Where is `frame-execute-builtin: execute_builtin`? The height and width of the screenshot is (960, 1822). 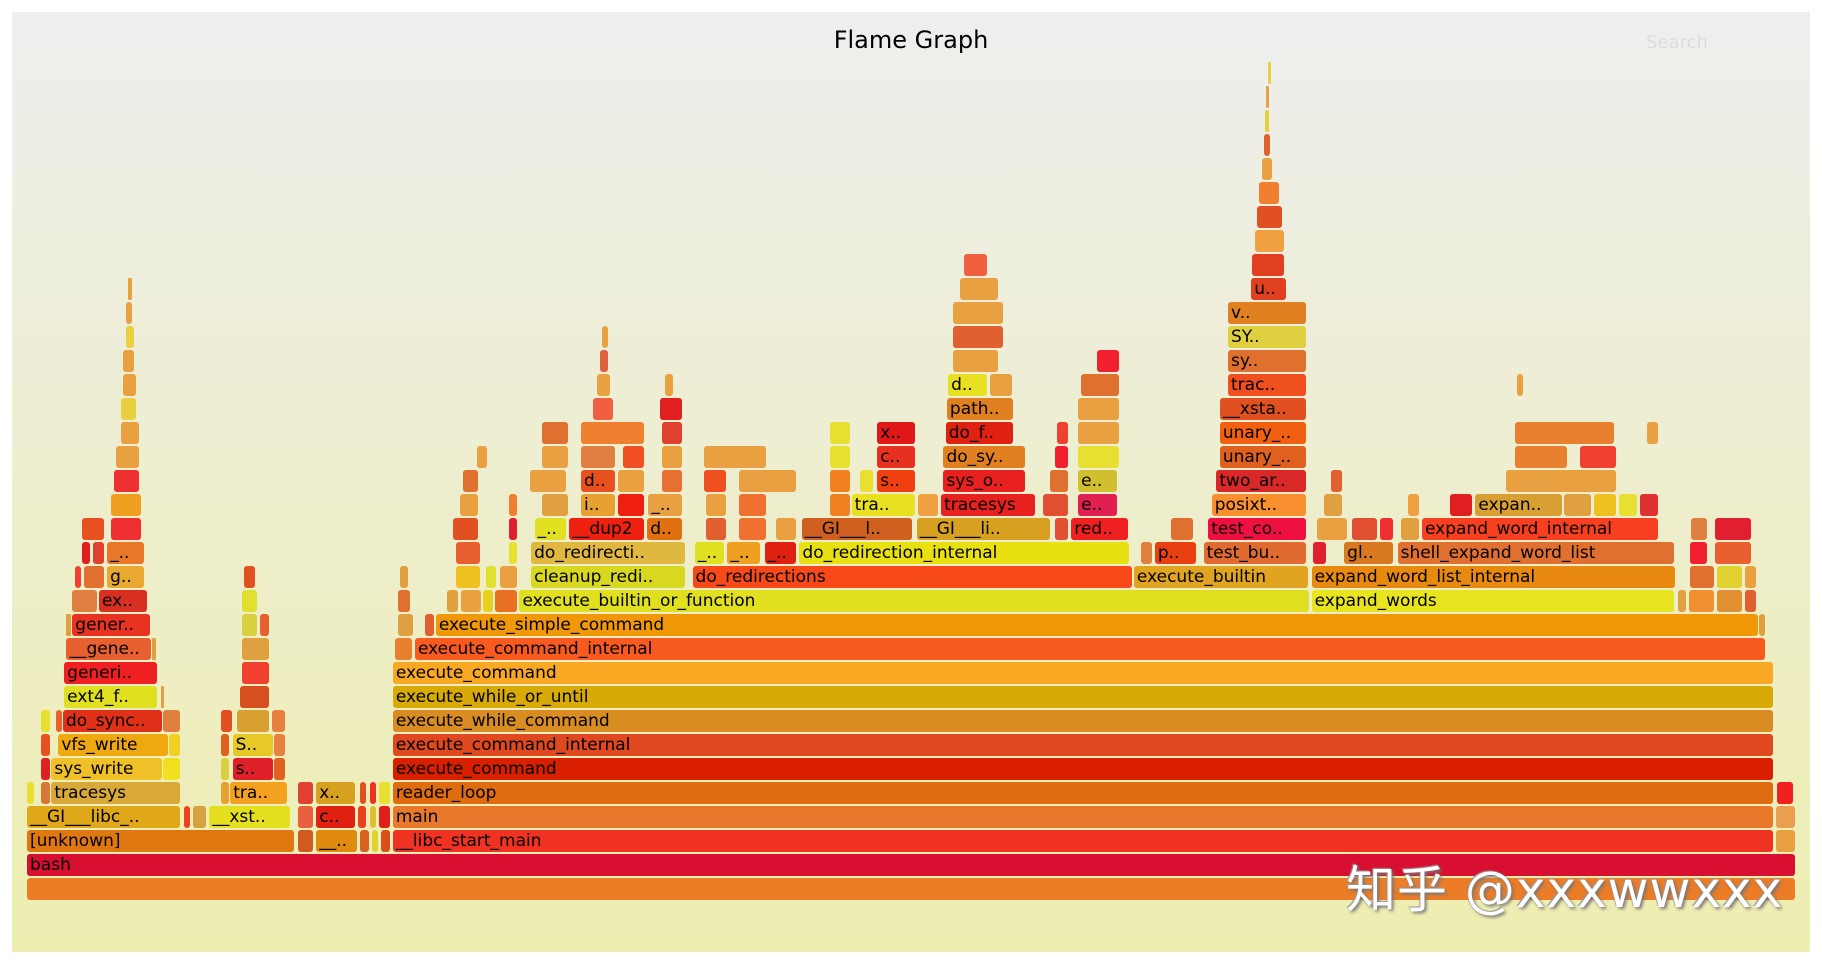
frame-execute-builtin: execute_builtin is located at coordinates (1221, 577).